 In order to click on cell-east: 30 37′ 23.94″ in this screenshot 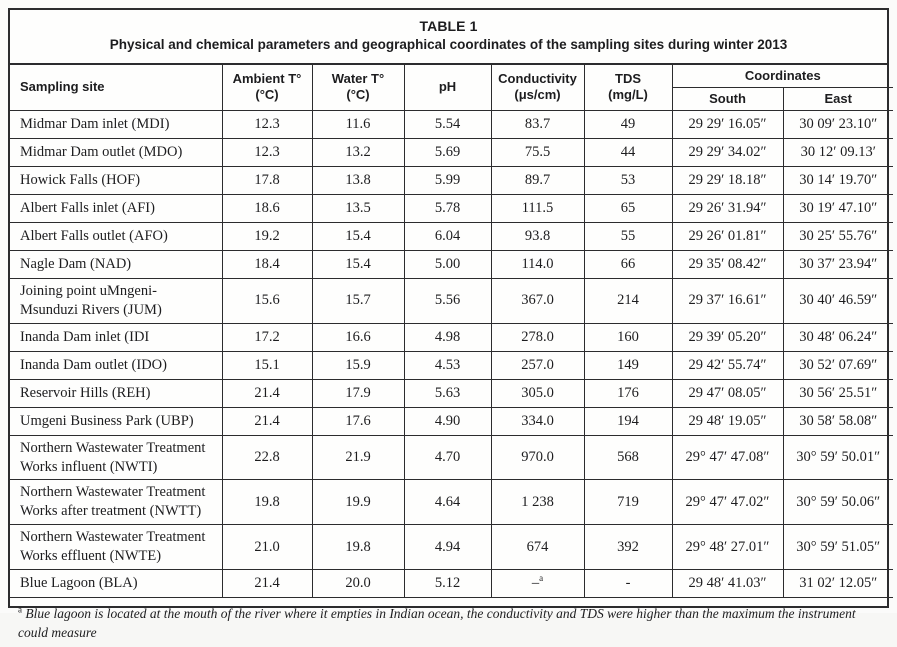, I will do `click(837, 265)`.